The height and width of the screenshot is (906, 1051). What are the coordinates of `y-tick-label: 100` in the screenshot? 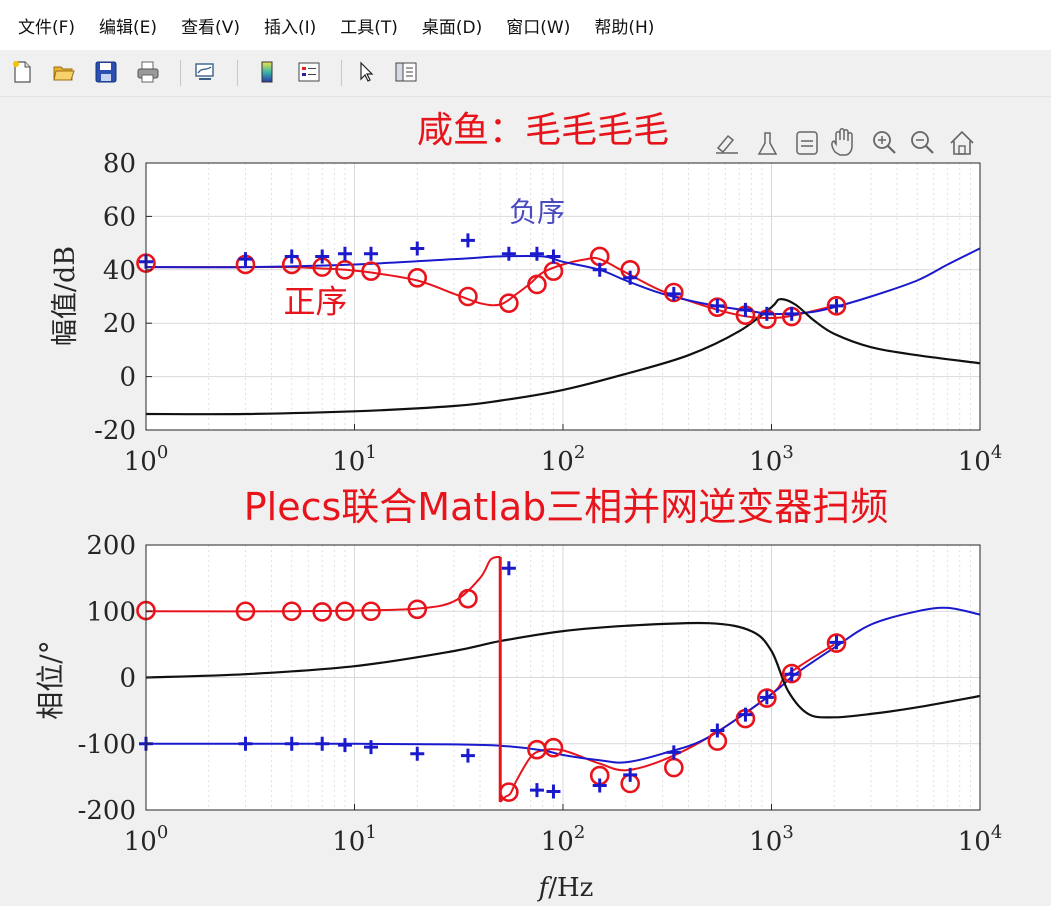 It's located at (111, 612).